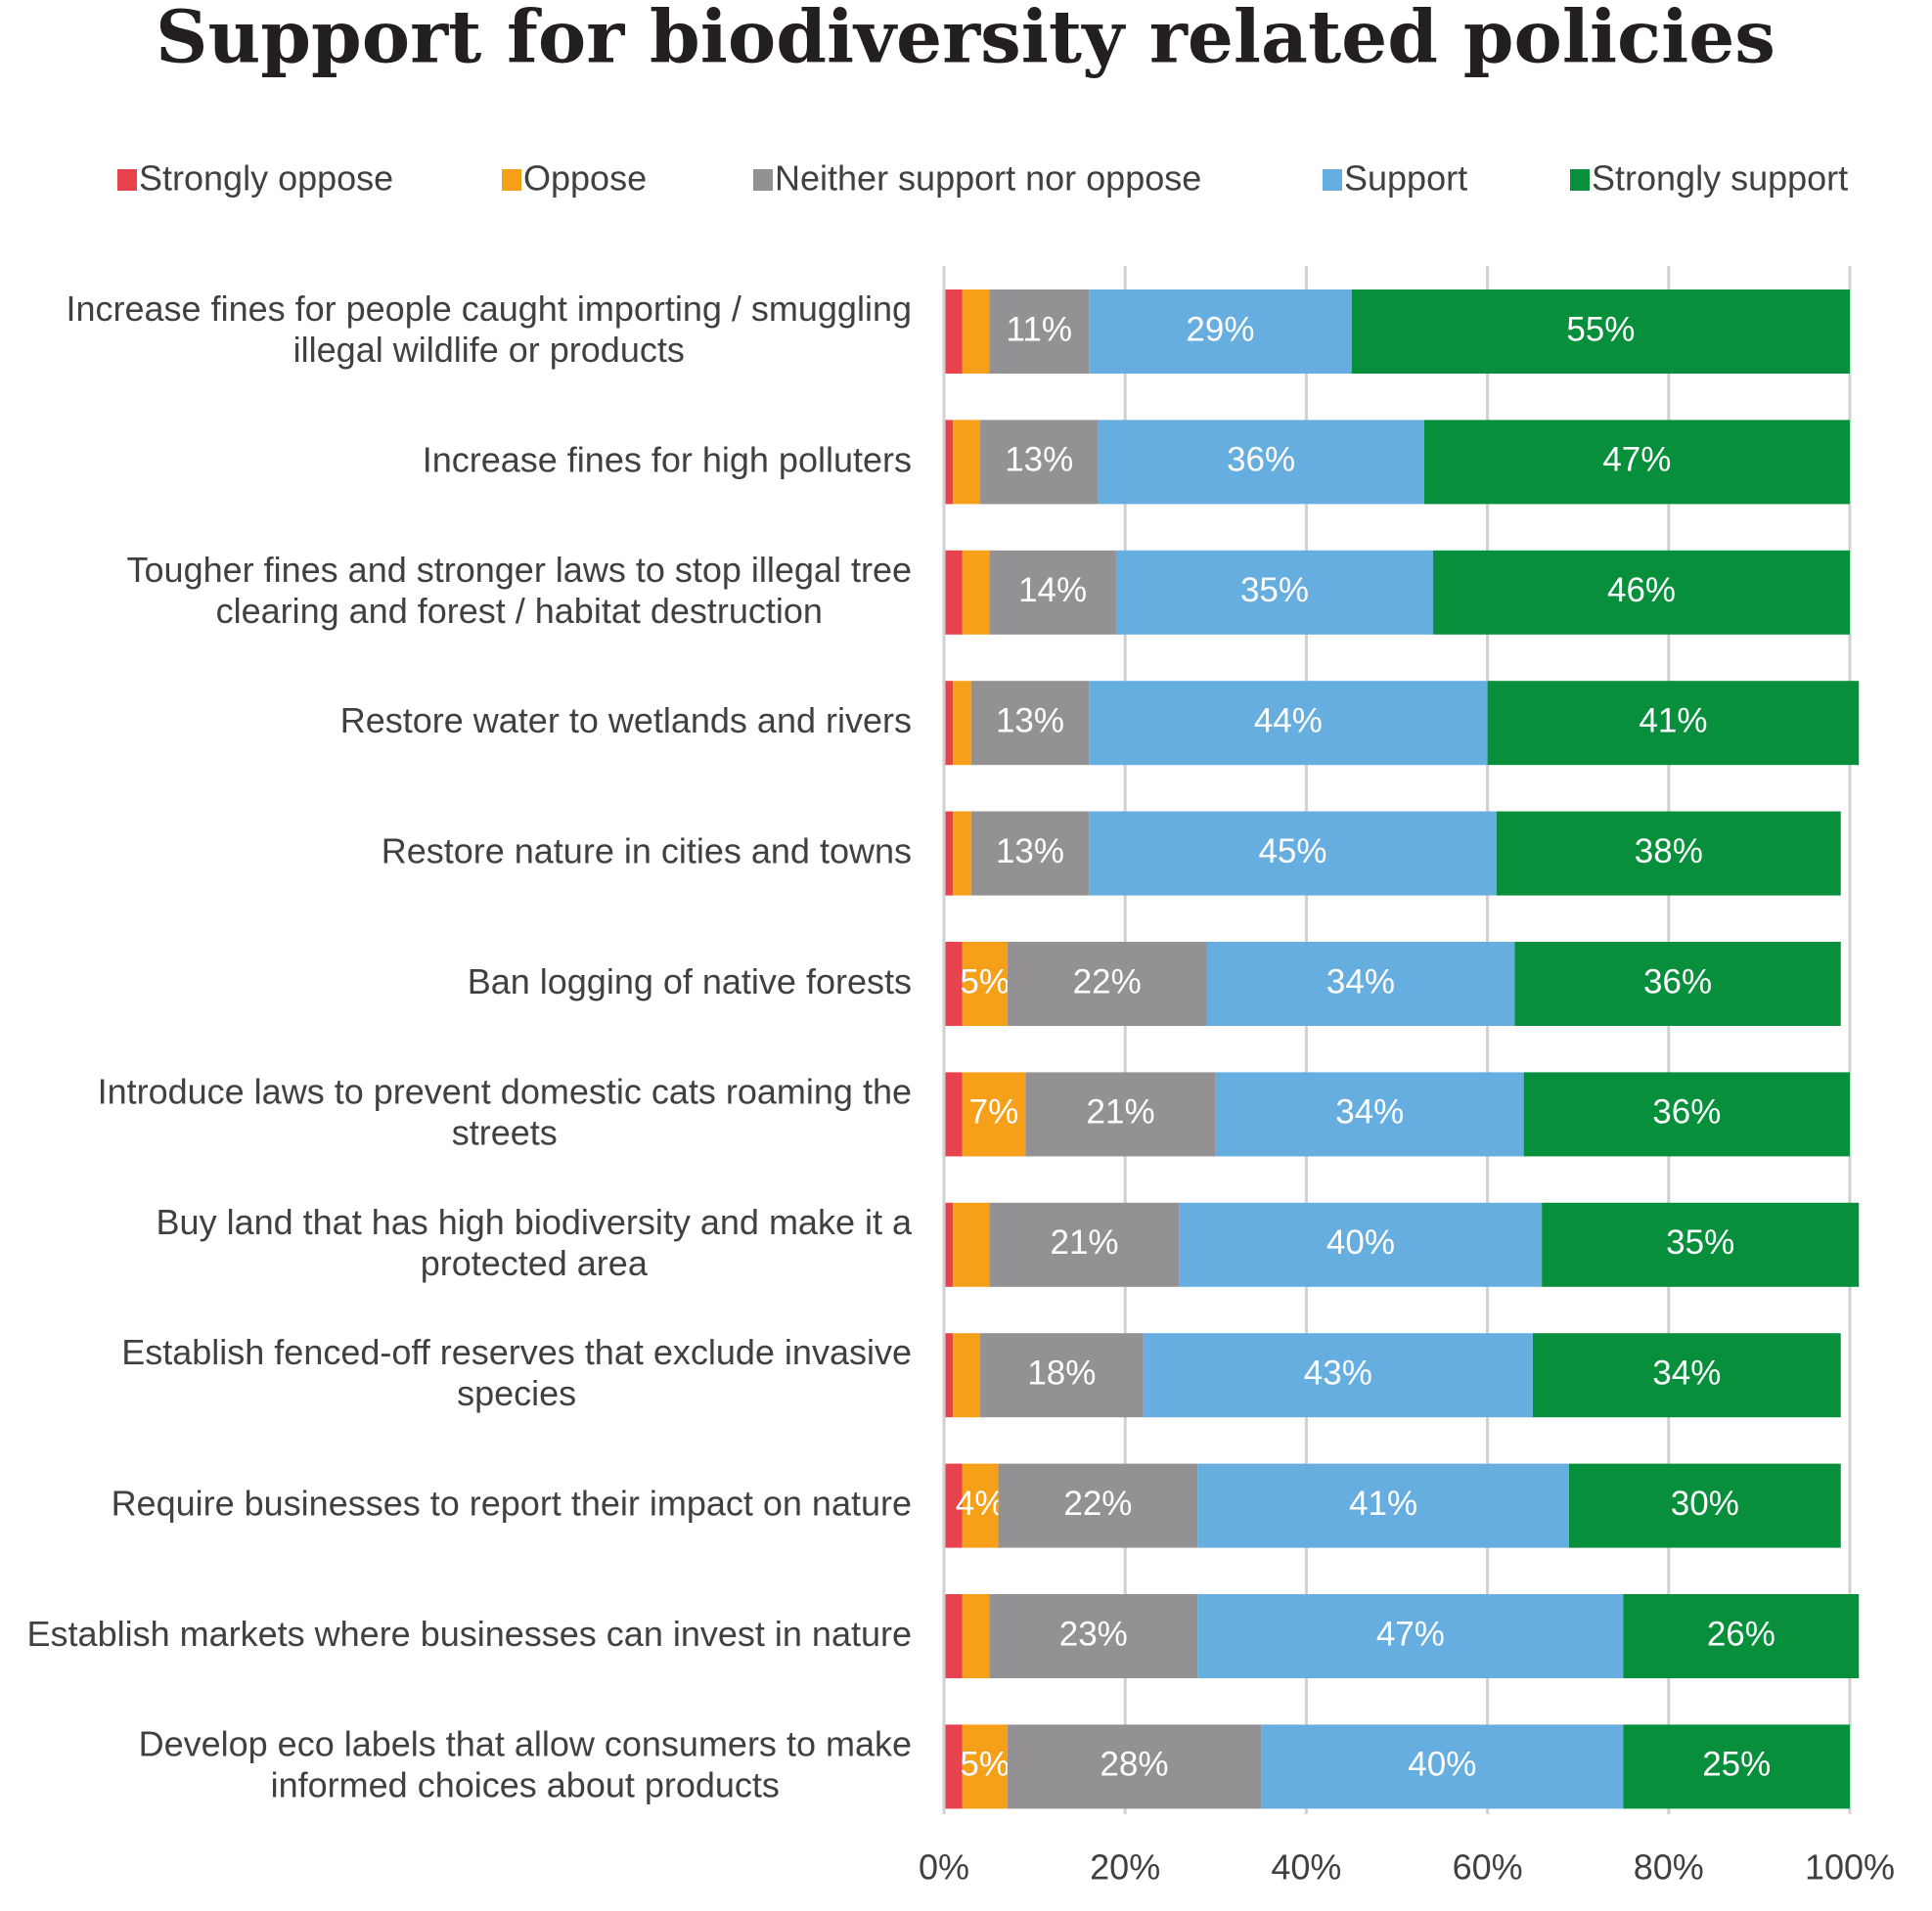 This screenshot has height=1911, width=1932. I want to click on value-label: 11%, so click(1038, 329).